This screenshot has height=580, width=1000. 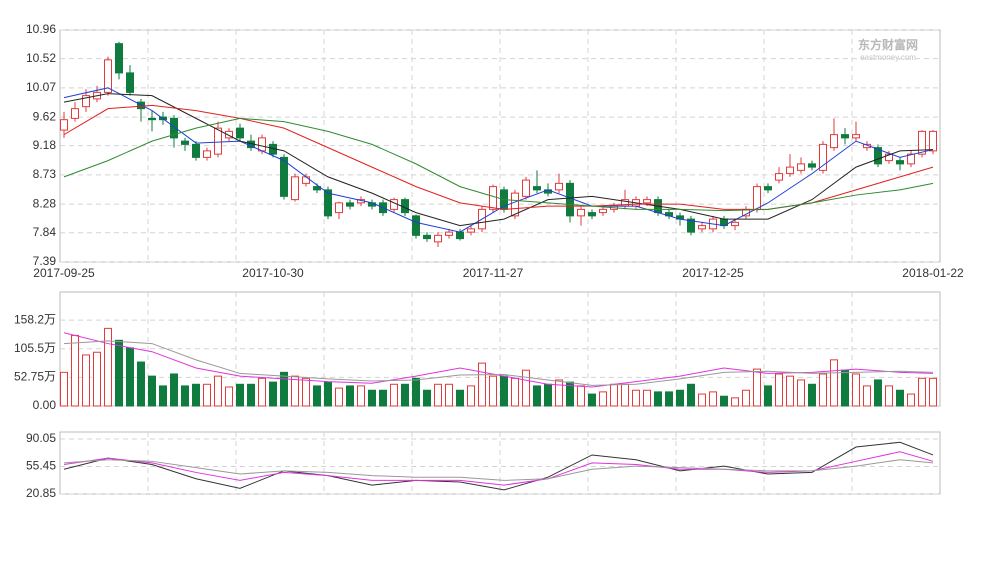 What do you see at coordinates (45, 145) in the screenshot?
I see `y-tick-label: 9.18` at bounding box center [45, 145].